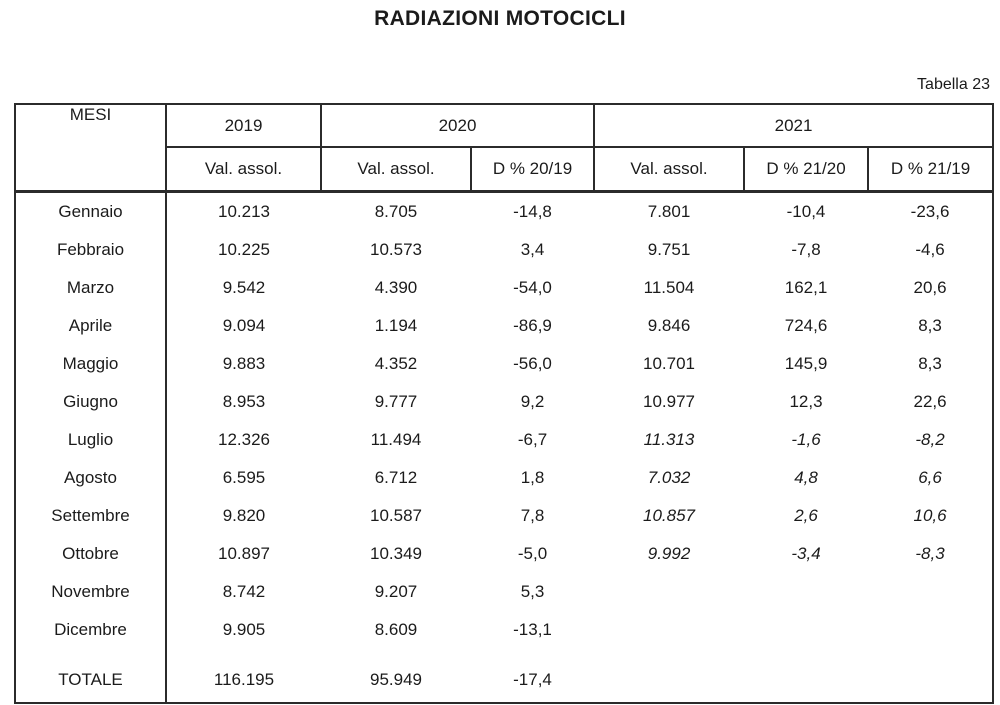 Image resolution: width=1000 pixels, height=705 pixels. What do you see at coordinates (504, 478) in the screenshot?
I see `table-row: Agosto 6.595 6.712 1,8 7.032 4,8 6,6` at bounding box center [504, 478].